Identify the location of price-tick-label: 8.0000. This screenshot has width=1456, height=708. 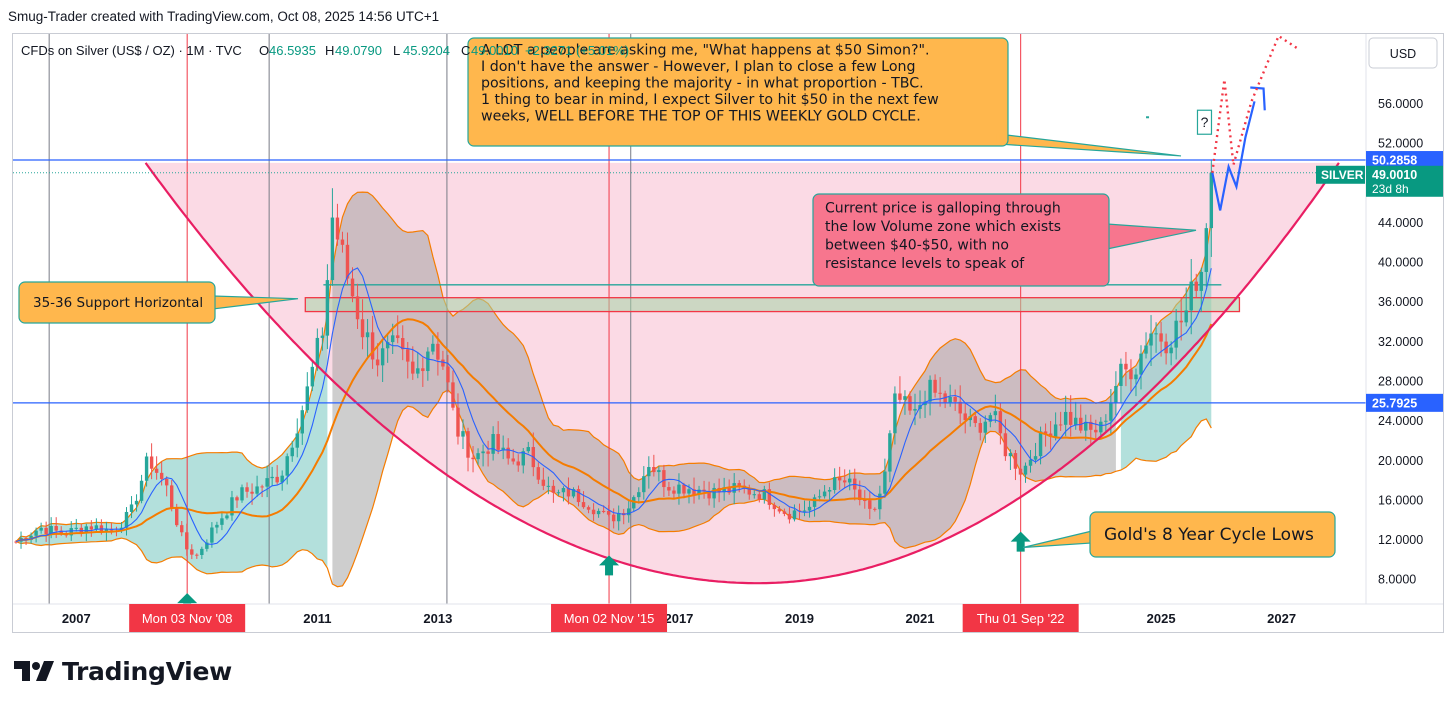
(1397, 580).